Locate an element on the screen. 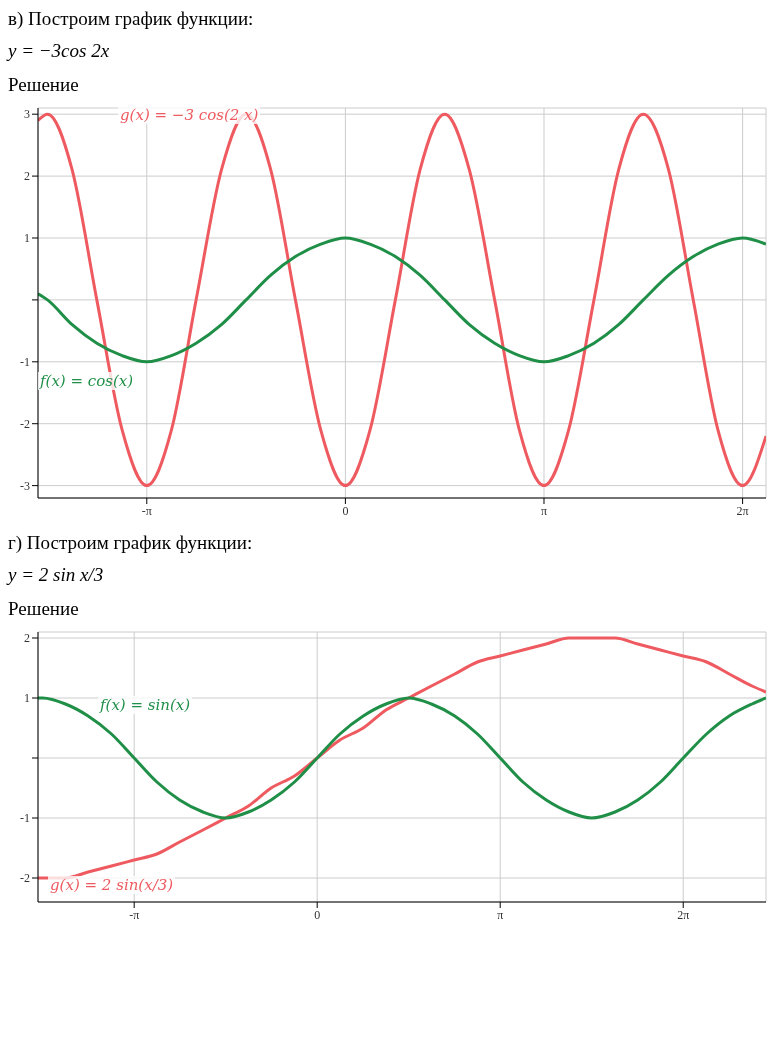 The image size is (782, 1058). y-tick-label: -3 is located at coordinates (25, 485).